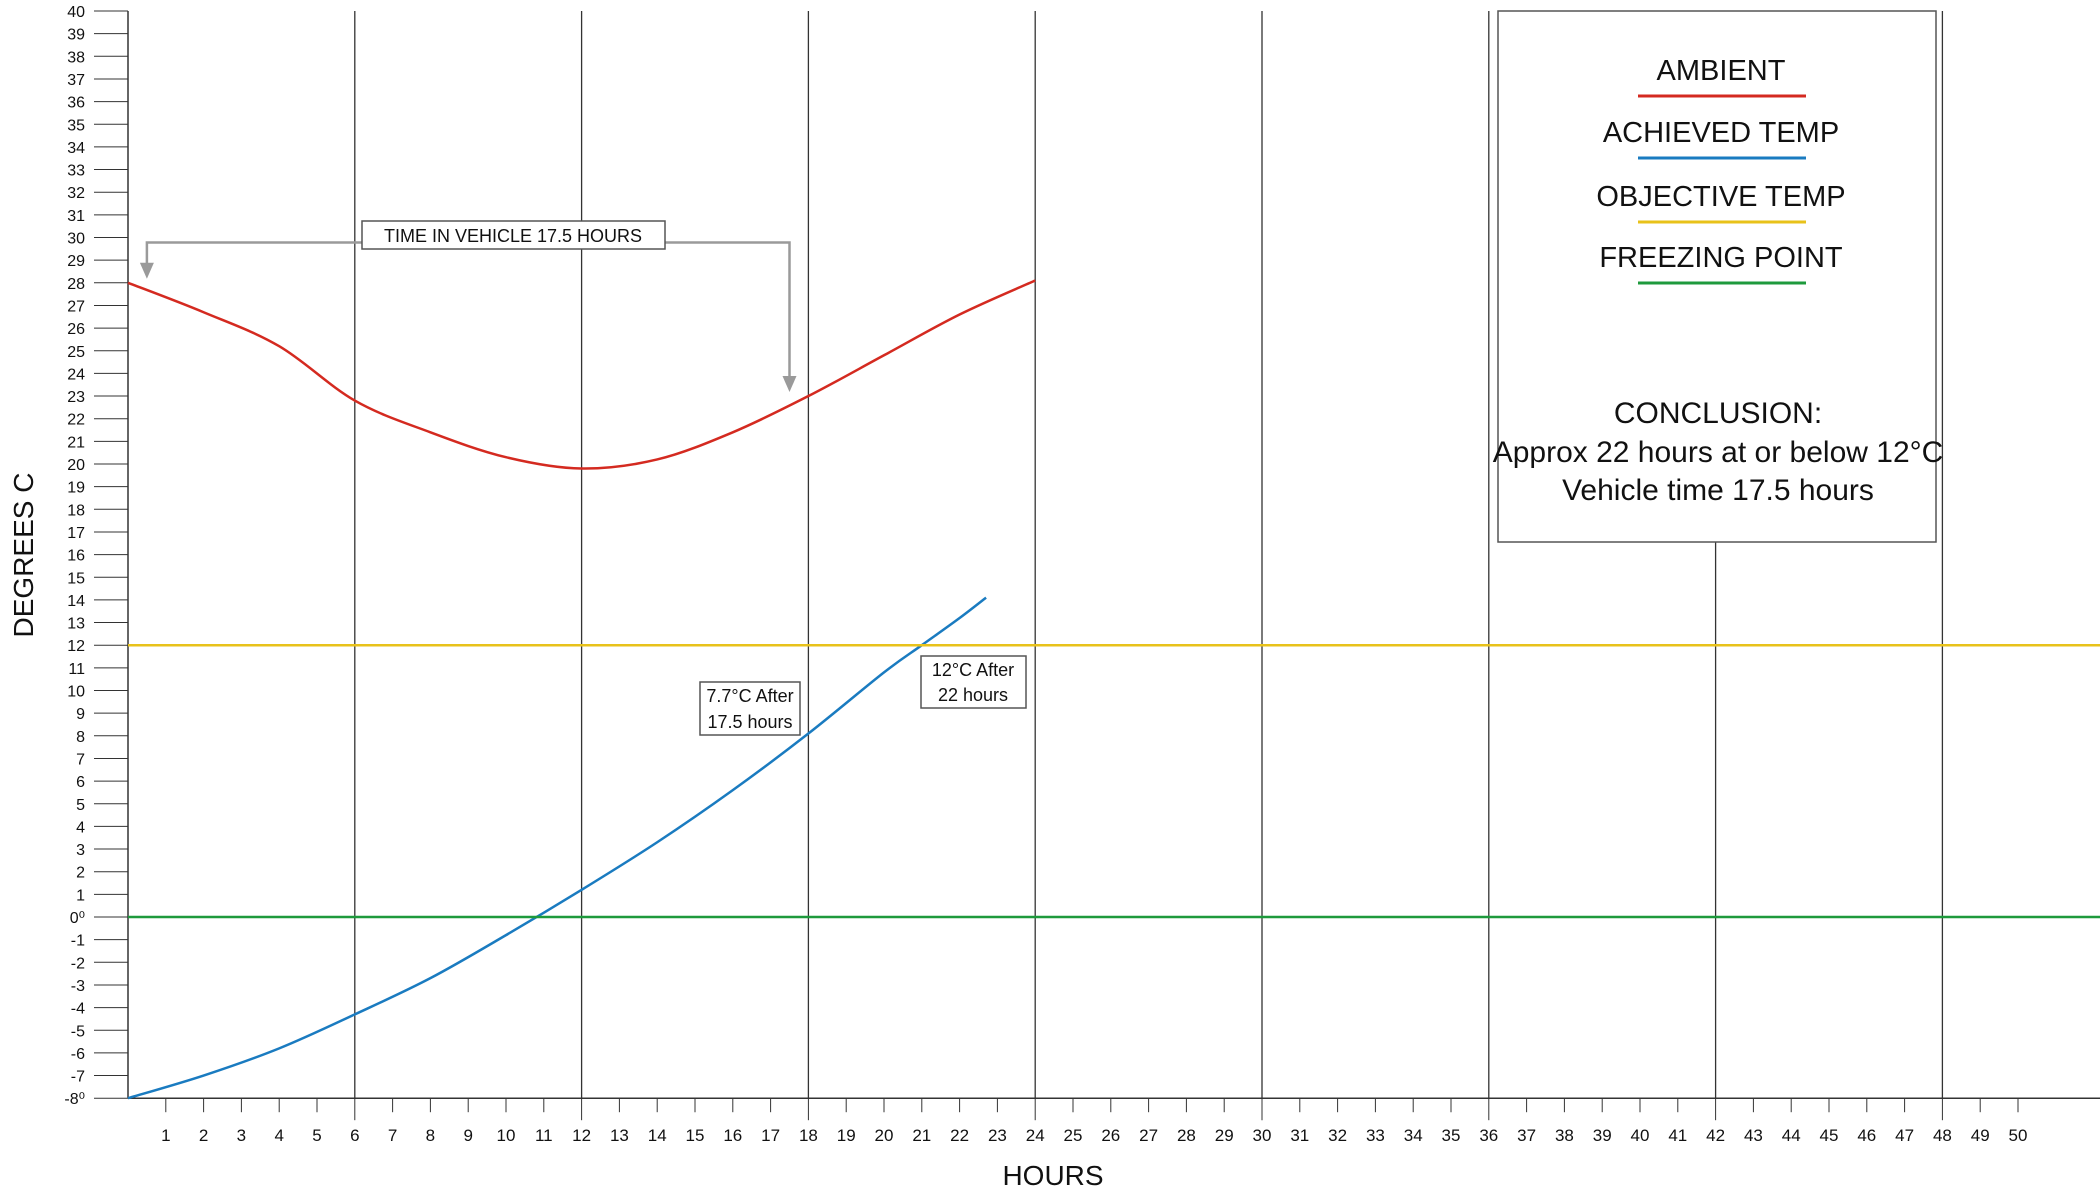  I want to click on x-tick-label-30: 30, so click(1262, 1135).